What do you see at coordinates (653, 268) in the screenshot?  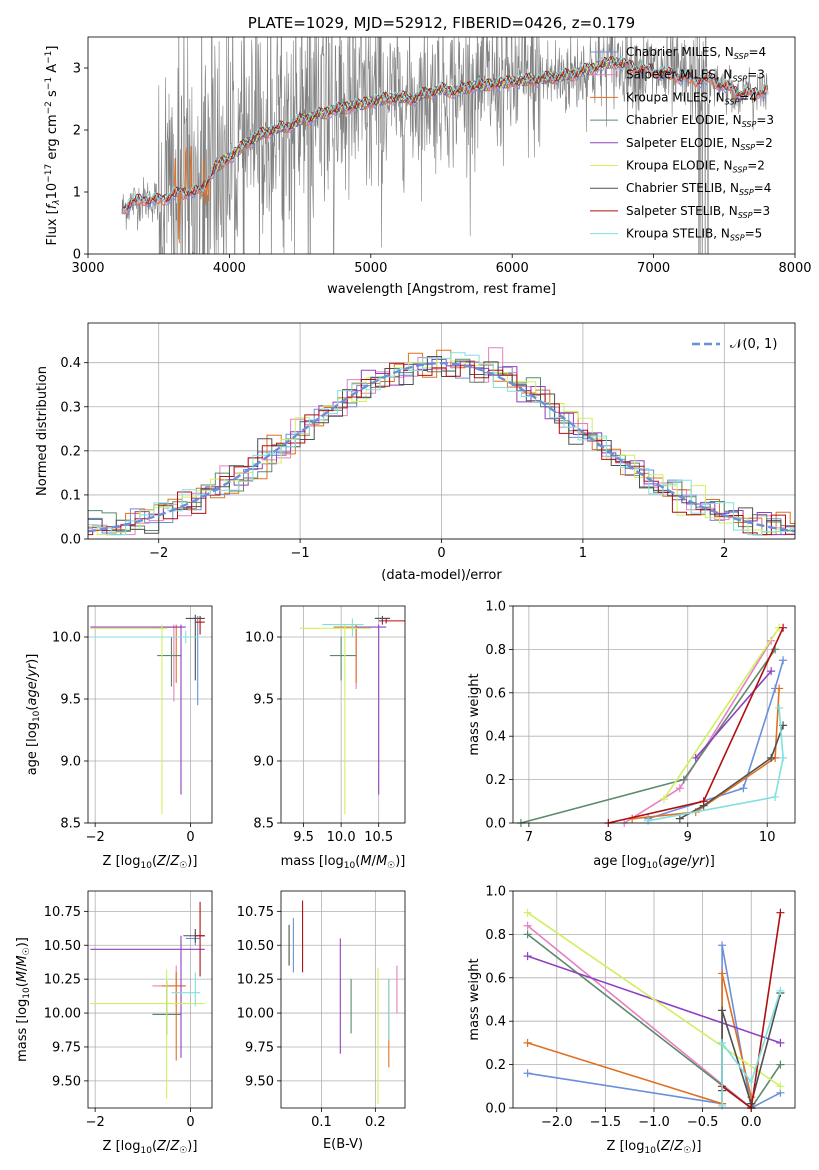 I see `x-tick-label: 7000` at bounding box center [653, 268].